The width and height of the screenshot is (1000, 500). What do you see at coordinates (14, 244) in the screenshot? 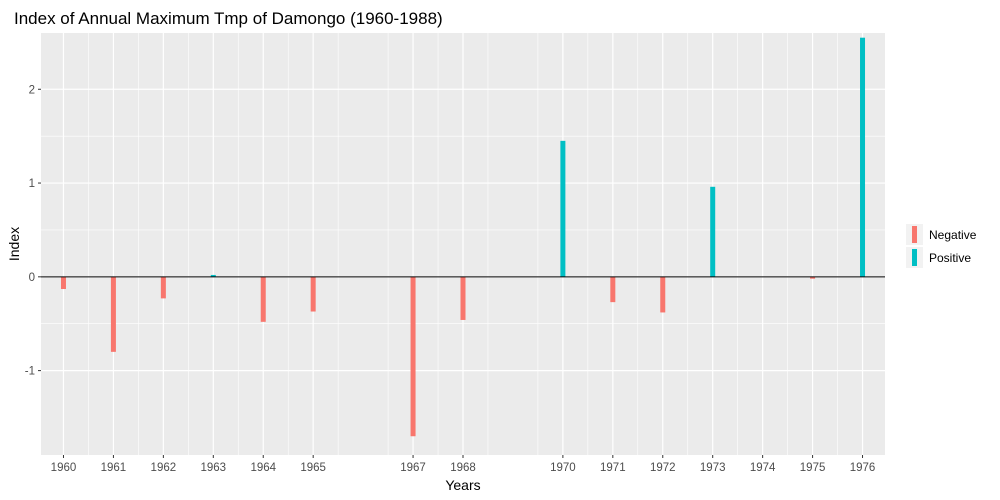
I see `y-axis-title: Index` at bounding box center [14, 244].